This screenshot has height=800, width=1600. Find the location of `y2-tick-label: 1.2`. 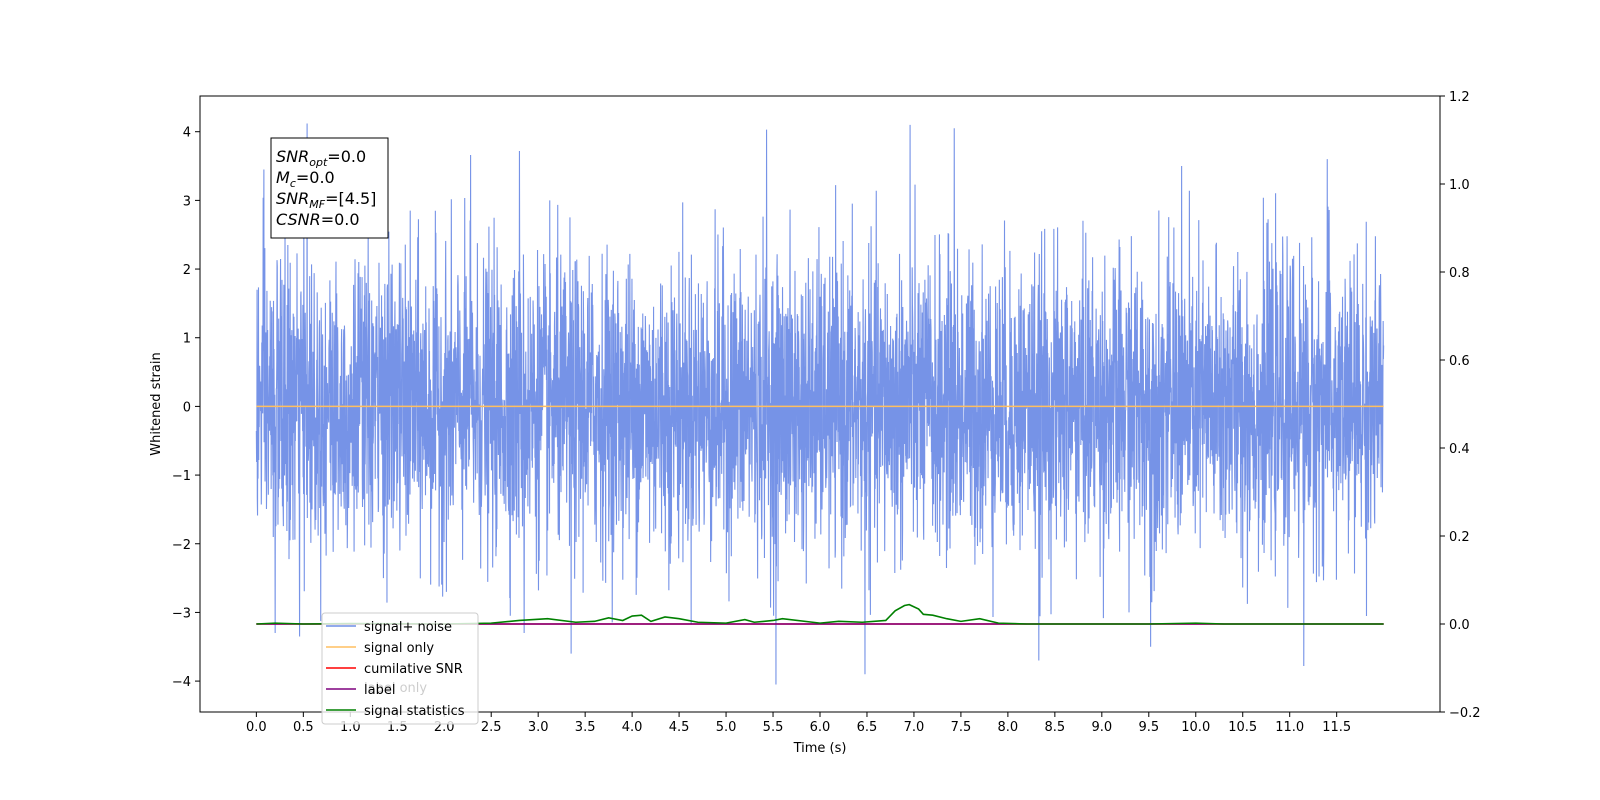

y2-tick-label: 1.2 is located at coordinates (1459, 97).